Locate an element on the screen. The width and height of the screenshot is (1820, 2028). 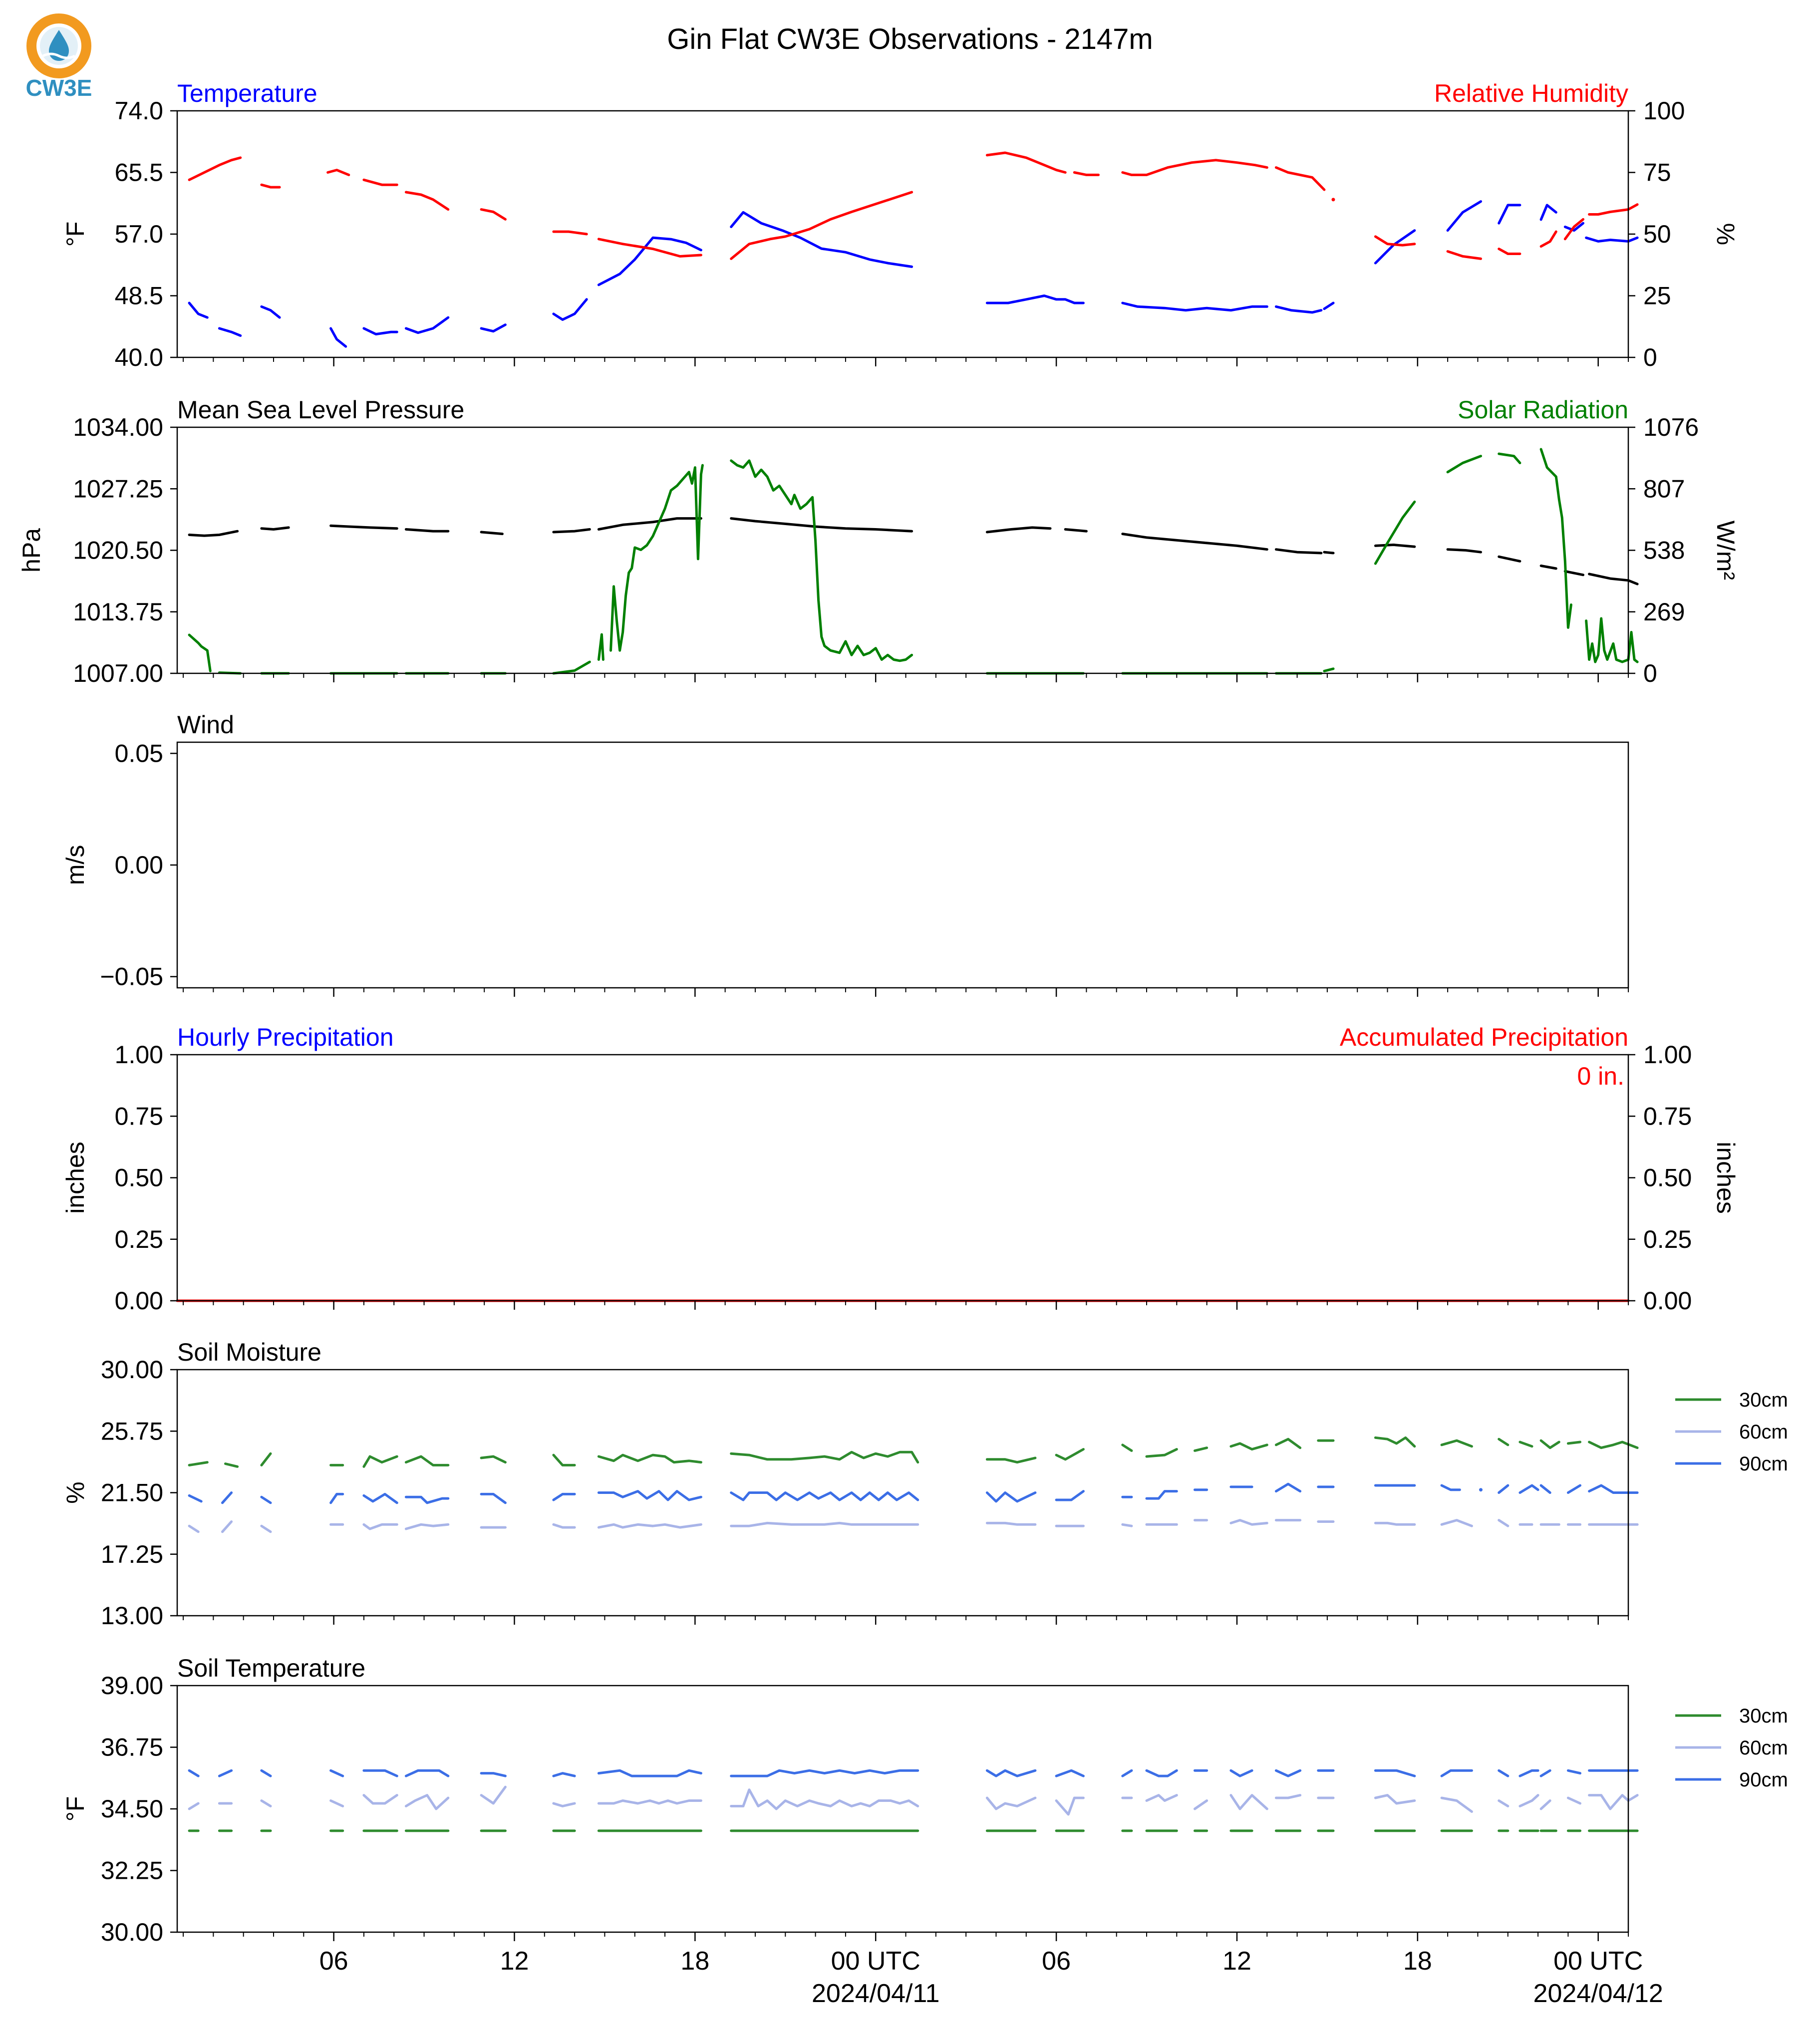
y-tick-label: 34.50 is located at coordinates (132, 1809).